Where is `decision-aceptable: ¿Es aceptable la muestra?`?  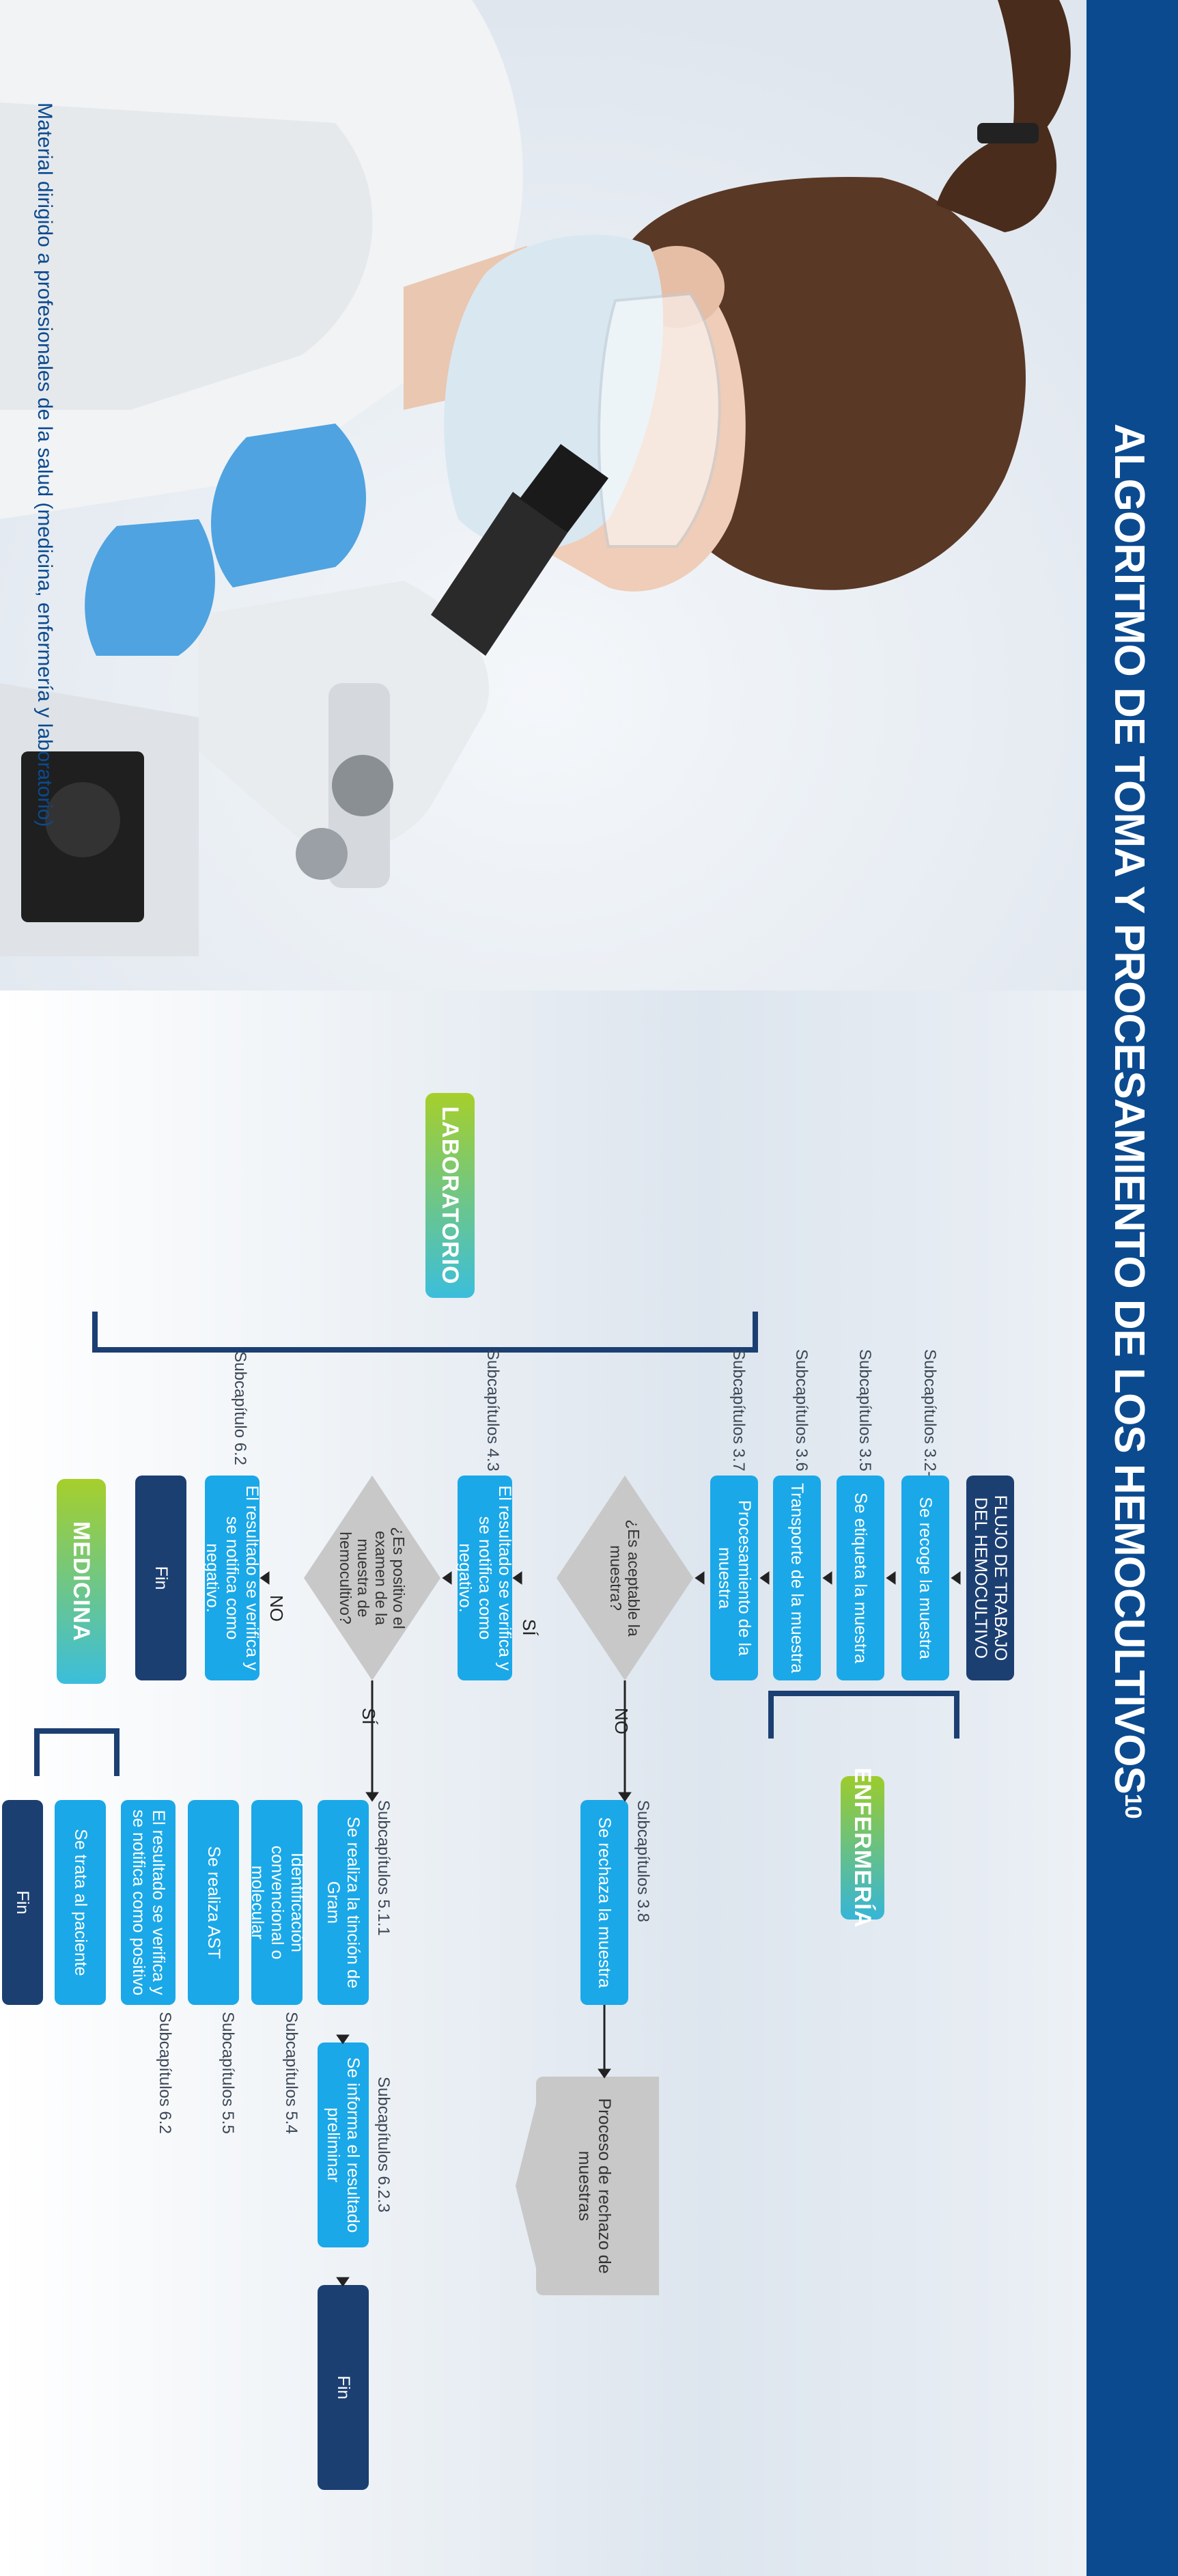 decision-aceptable: ¿Es aceptable la muestra? is located at coordinates (625, 1578).